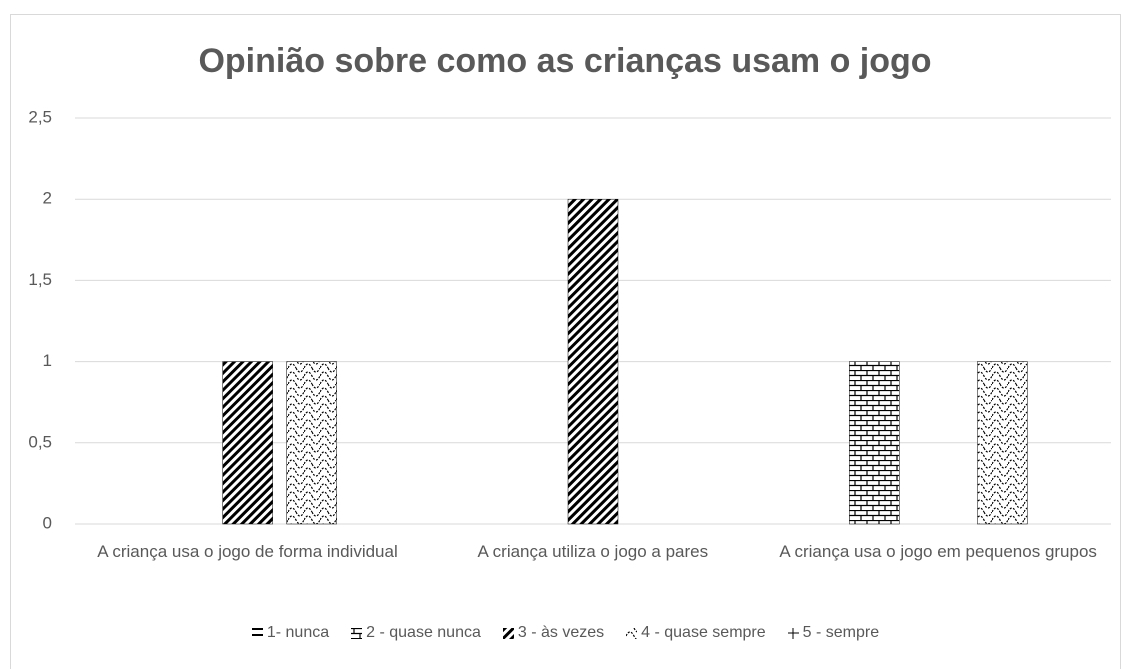 The image size is (1131, 669). What do you see at coordinates (841, 632) in the screenshot?
I see `legend-label: 5 - sempre` at bounding box center [841, 632].